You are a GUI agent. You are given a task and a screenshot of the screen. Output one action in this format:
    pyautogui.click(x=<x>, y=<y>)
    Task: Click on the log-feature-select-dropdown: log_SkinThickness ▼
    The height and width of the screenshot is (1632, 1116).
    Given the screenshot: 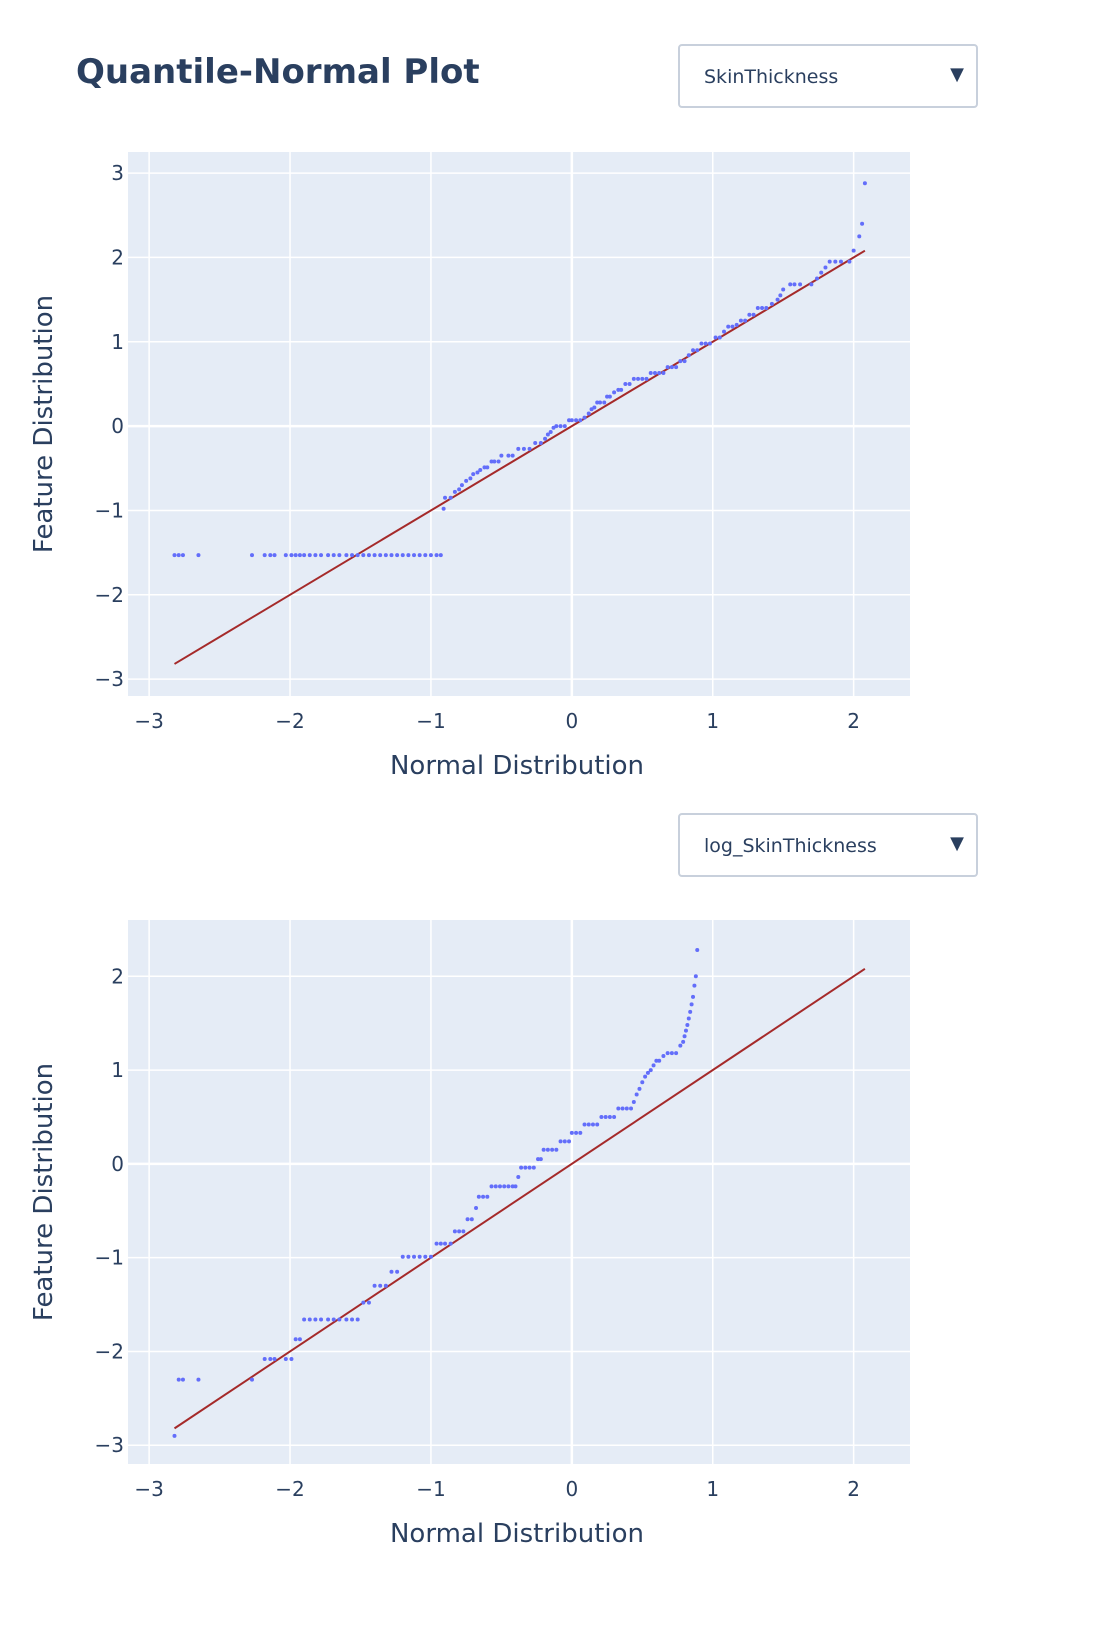 What is the action you would take?
    pyautogui.click(x=828, y=845)
    